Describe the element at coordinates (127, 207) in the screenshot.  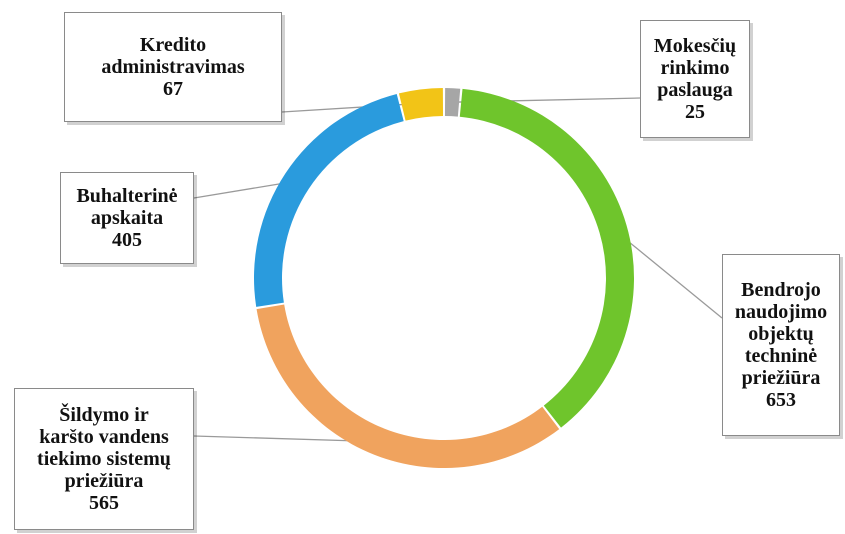
I see `slice-label-buhalterine: Buhalterinė apskaita` at that location.